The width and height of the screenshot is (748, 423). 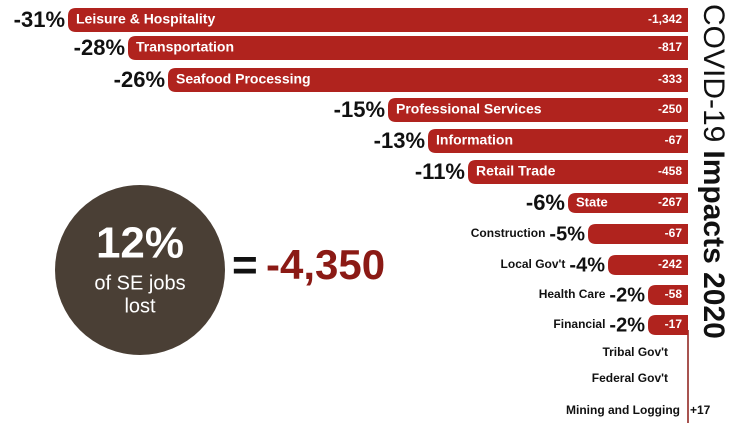 What do you see at coordinates (587, 265) in the screenshot?
I see `percent-label: -4%` at bounding box center [587, 265].